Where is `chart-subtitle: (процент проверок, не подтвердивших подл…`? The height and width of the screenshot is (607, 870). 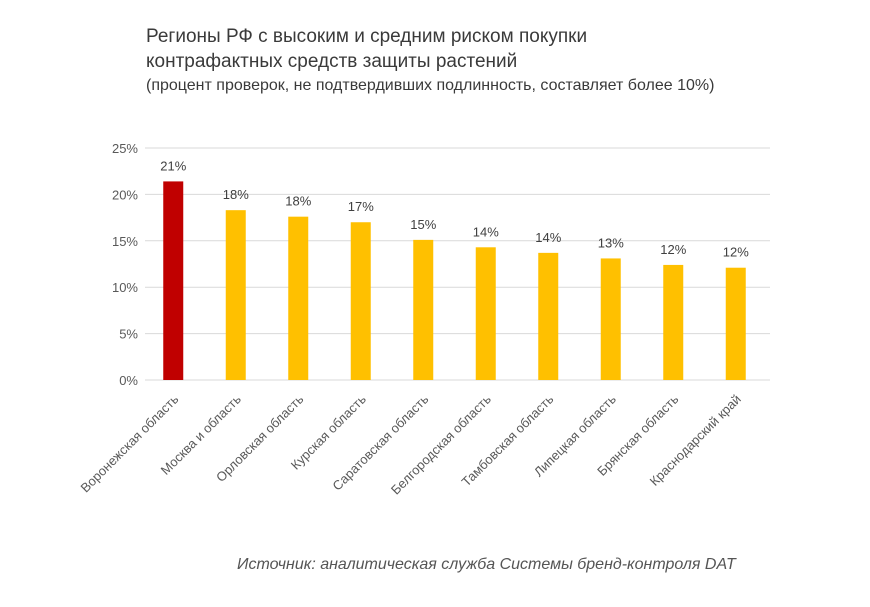 chart-subtitle: (процент проверок, не подтвердивших подл… is located at coordinates (430, 85).